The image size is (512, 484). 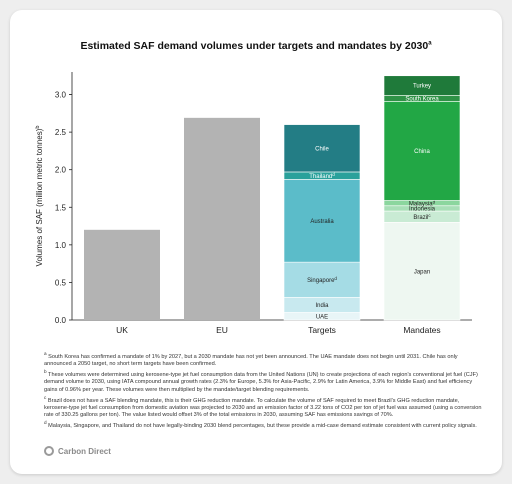 I want to click on y-tick-label: 2.0, so click(x=61, y=170).